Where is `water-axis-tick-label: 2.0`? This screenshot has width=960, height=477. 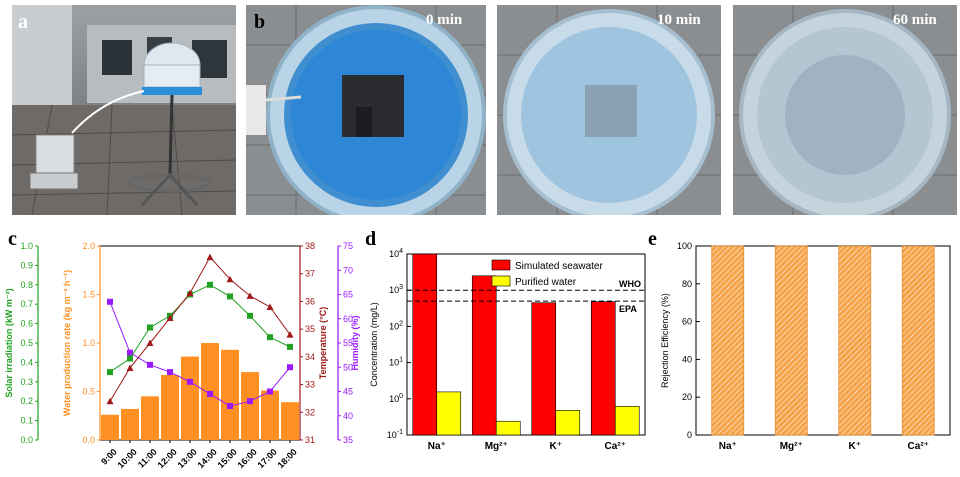 water-axis-tick-label: 2.0 is located at coordinates (88, 246).